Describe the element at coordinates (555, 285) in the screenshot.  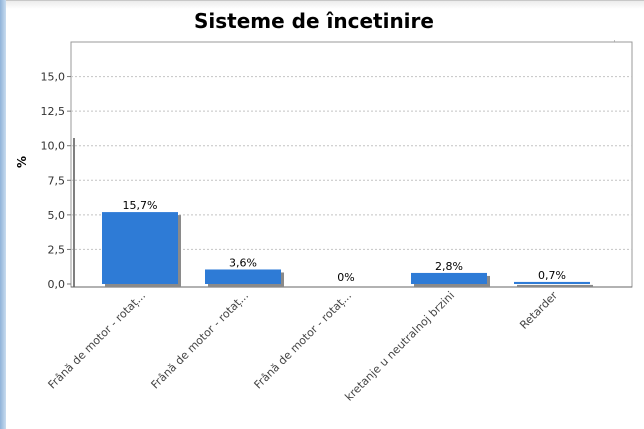
I see `bar-shadow` at that location.